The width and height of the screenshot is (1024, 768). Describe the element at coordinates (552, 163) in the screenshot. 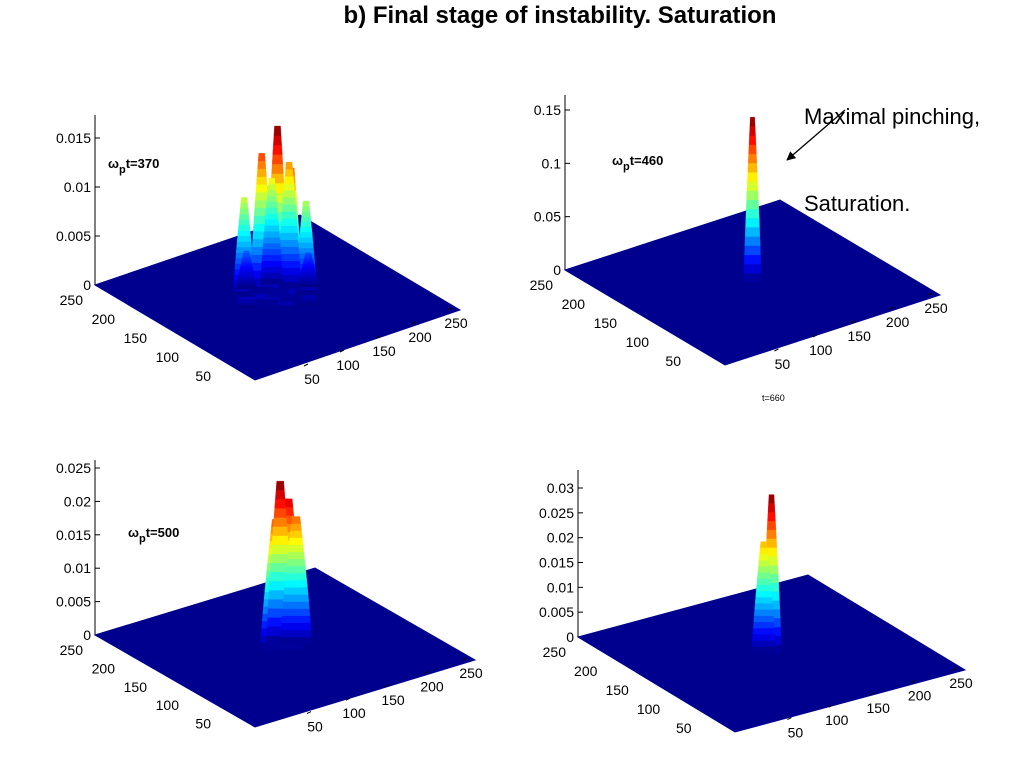

I see `z-tick-label: 0.1` at that location.